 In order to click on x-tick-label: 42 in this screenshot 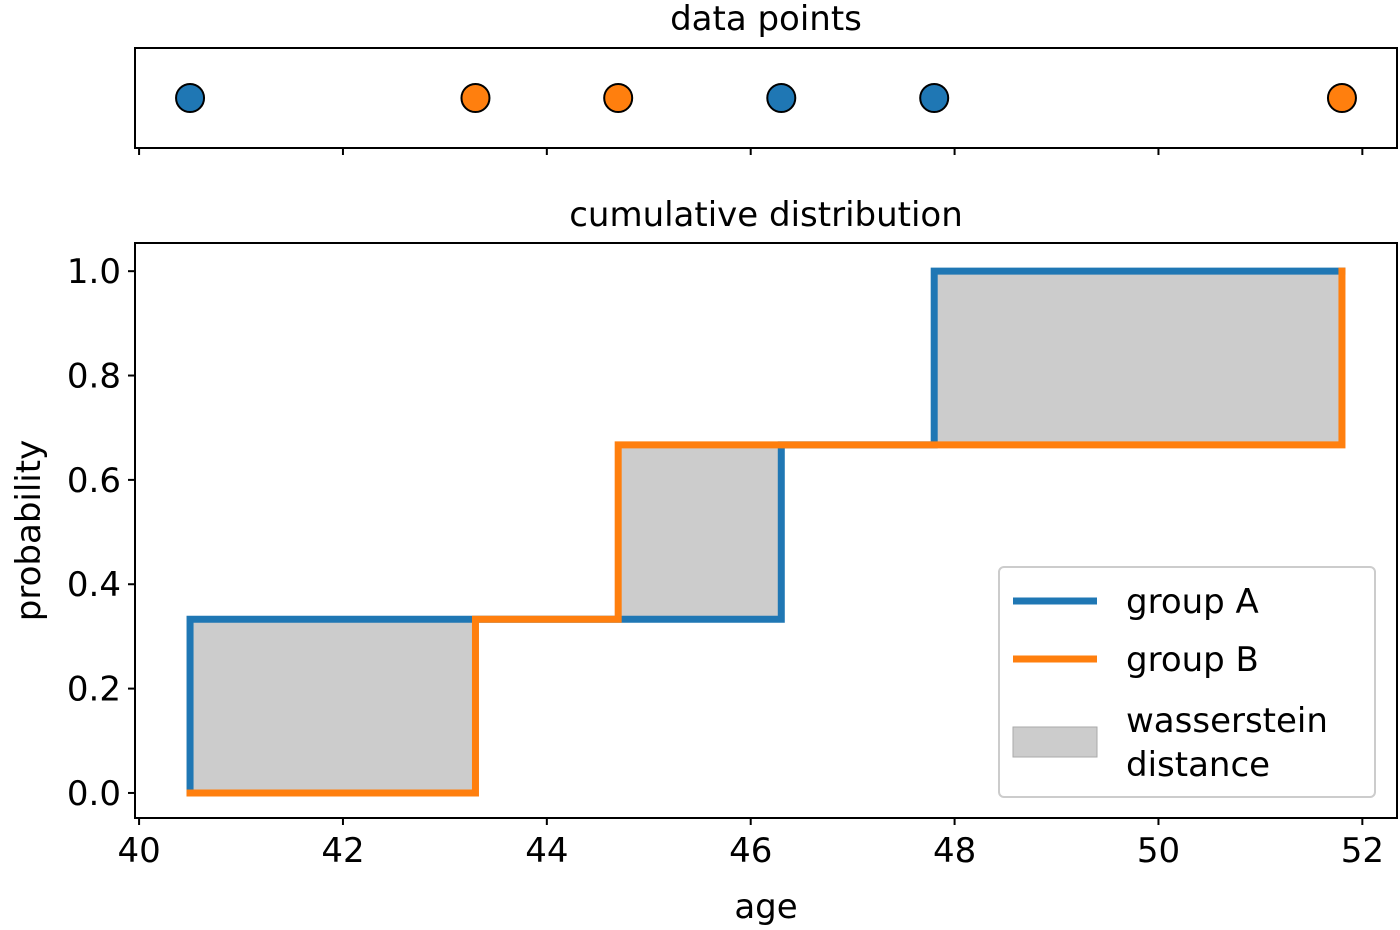, I will do `click(342, 851)`.